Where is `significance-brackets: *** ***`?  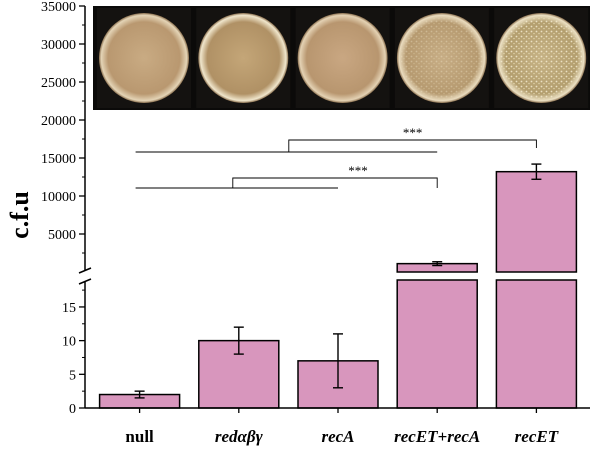
significance-brackets: *** *** is located at coordinates (336, 157).